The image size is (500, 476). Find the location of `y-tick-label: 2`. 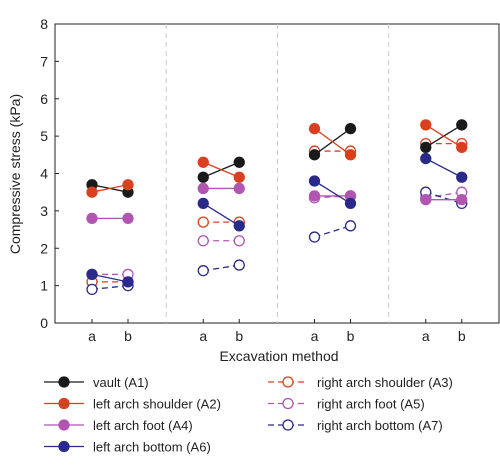

y-tick-label: 2 is located at coordinates (44, 248).